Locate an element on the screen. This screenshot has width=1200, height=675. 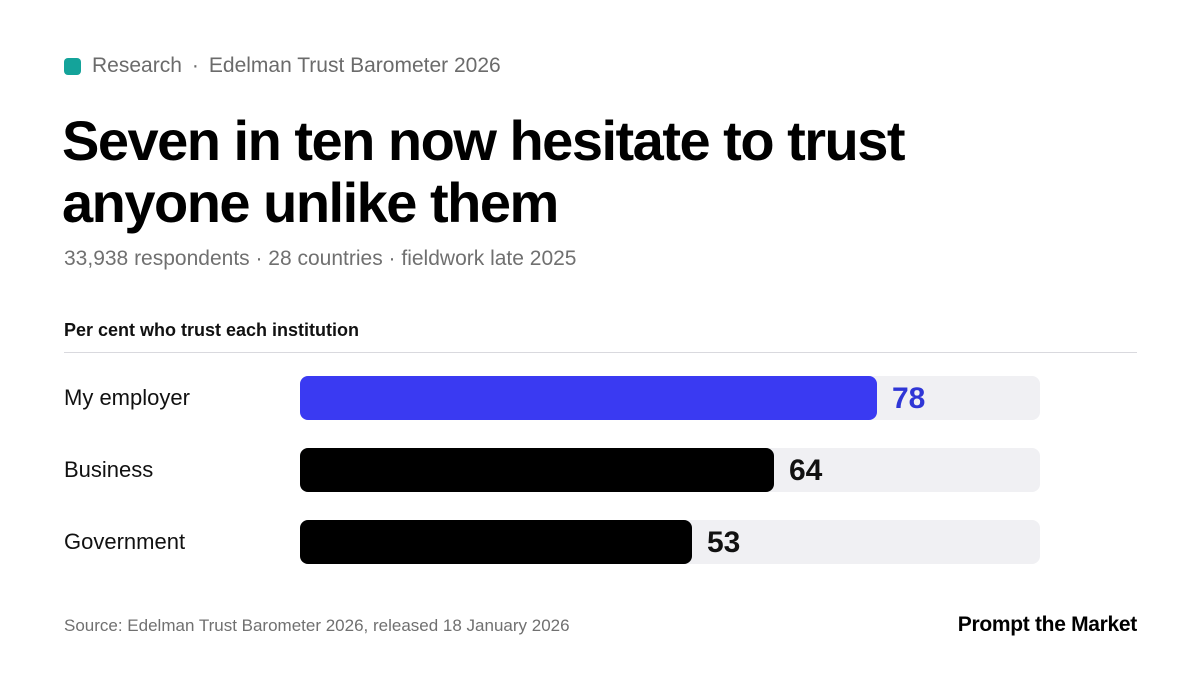
publication-label: Edelman Trust Barometer 2026 is located at coordinates (354, 65).